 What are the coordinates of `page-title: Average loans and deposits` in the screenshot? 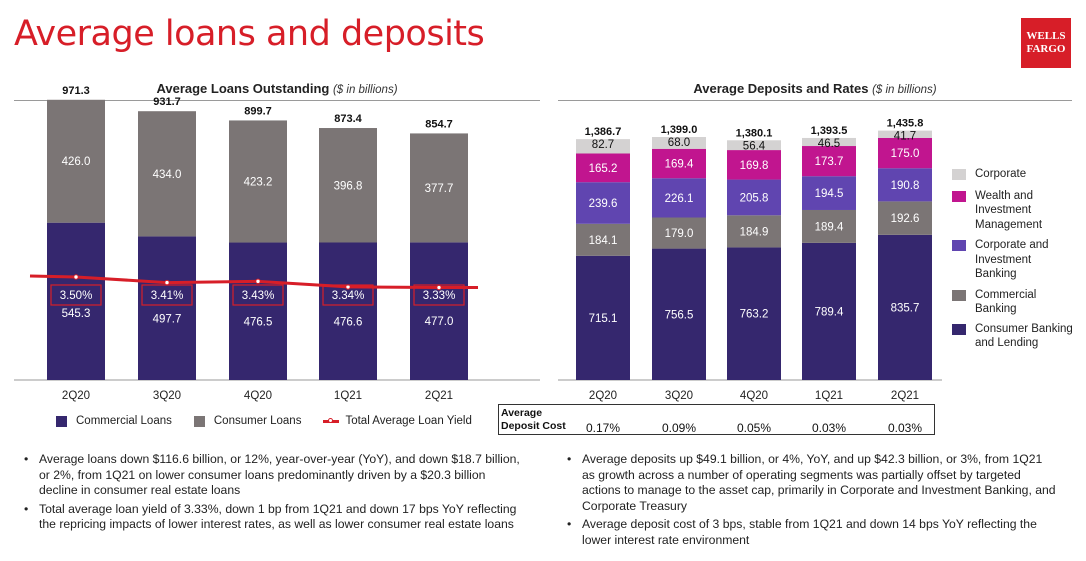 It's located at (249, 34).